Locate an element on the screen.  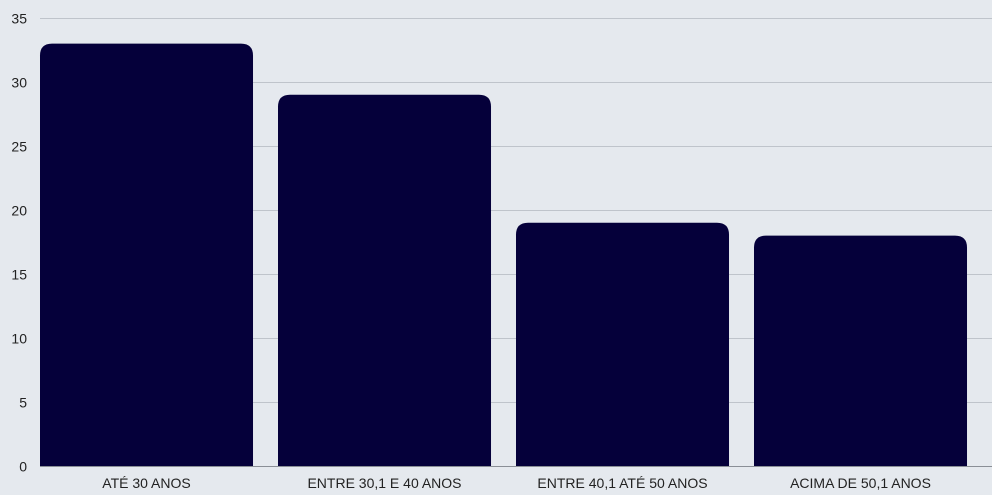
x-category-label: ATÉ 30 ANOS is located at coordinates (146, 483).